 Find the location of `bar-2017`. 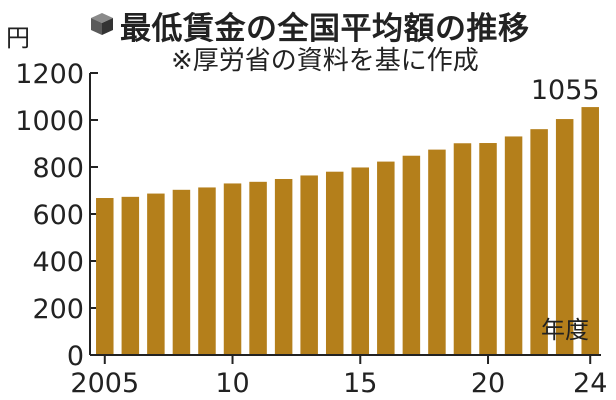

bar-2017 is located at coordinates (411, 255).